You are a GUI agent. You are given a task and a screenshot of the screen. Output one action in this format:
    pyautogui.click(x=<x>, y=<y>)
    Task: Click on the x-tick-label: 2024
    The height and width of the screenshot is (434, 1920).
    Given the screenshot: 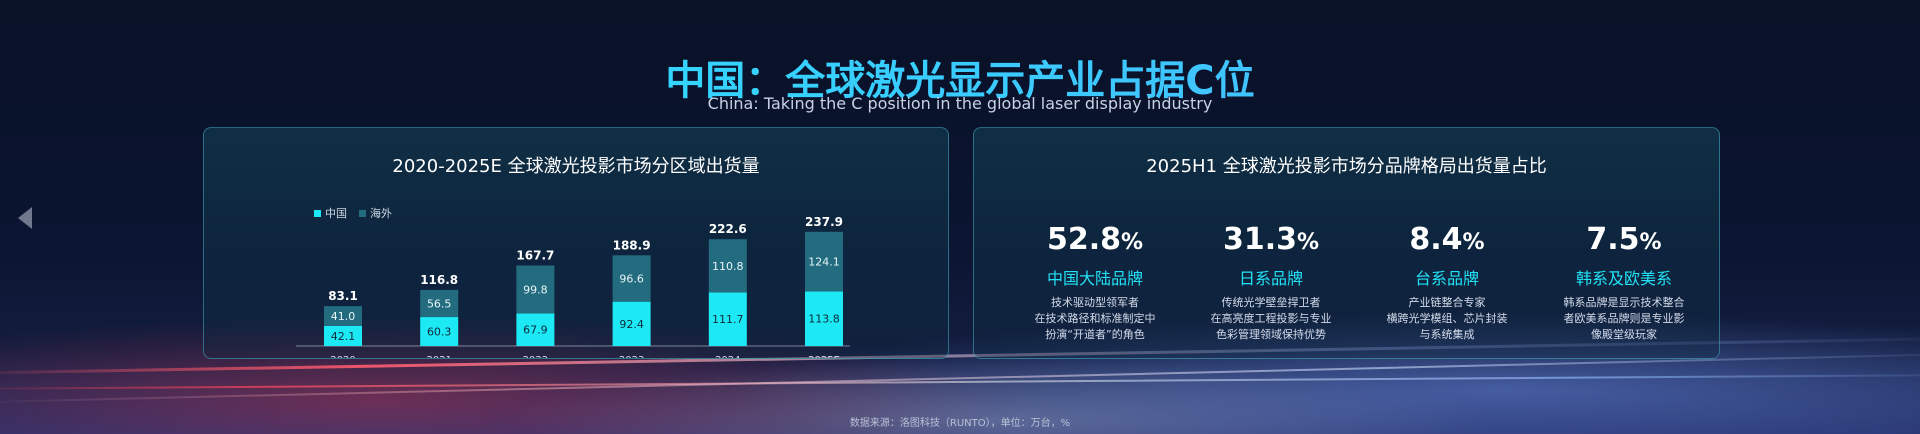 What is the action you would take?
    pyautogui.click(x=727, y=356)
    